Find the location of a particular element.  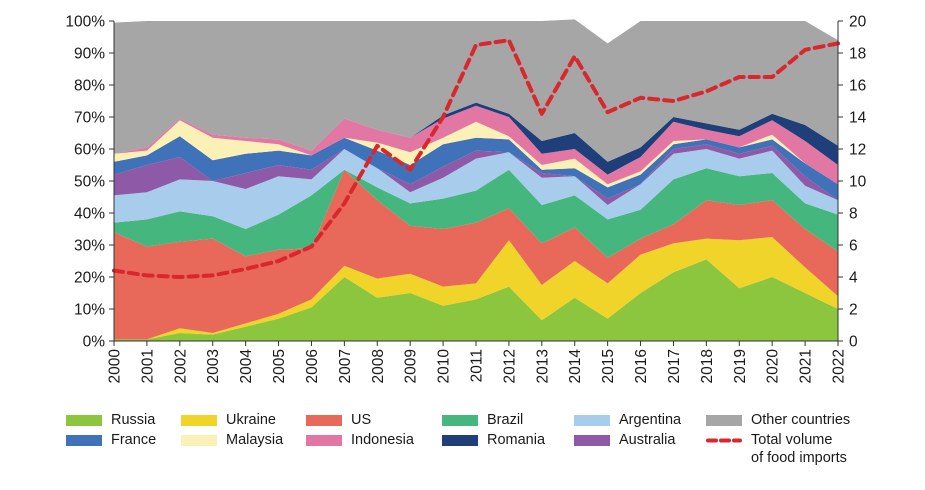

legend-swatch-total-volume-dashed-line is located at coordinates (724, 440).